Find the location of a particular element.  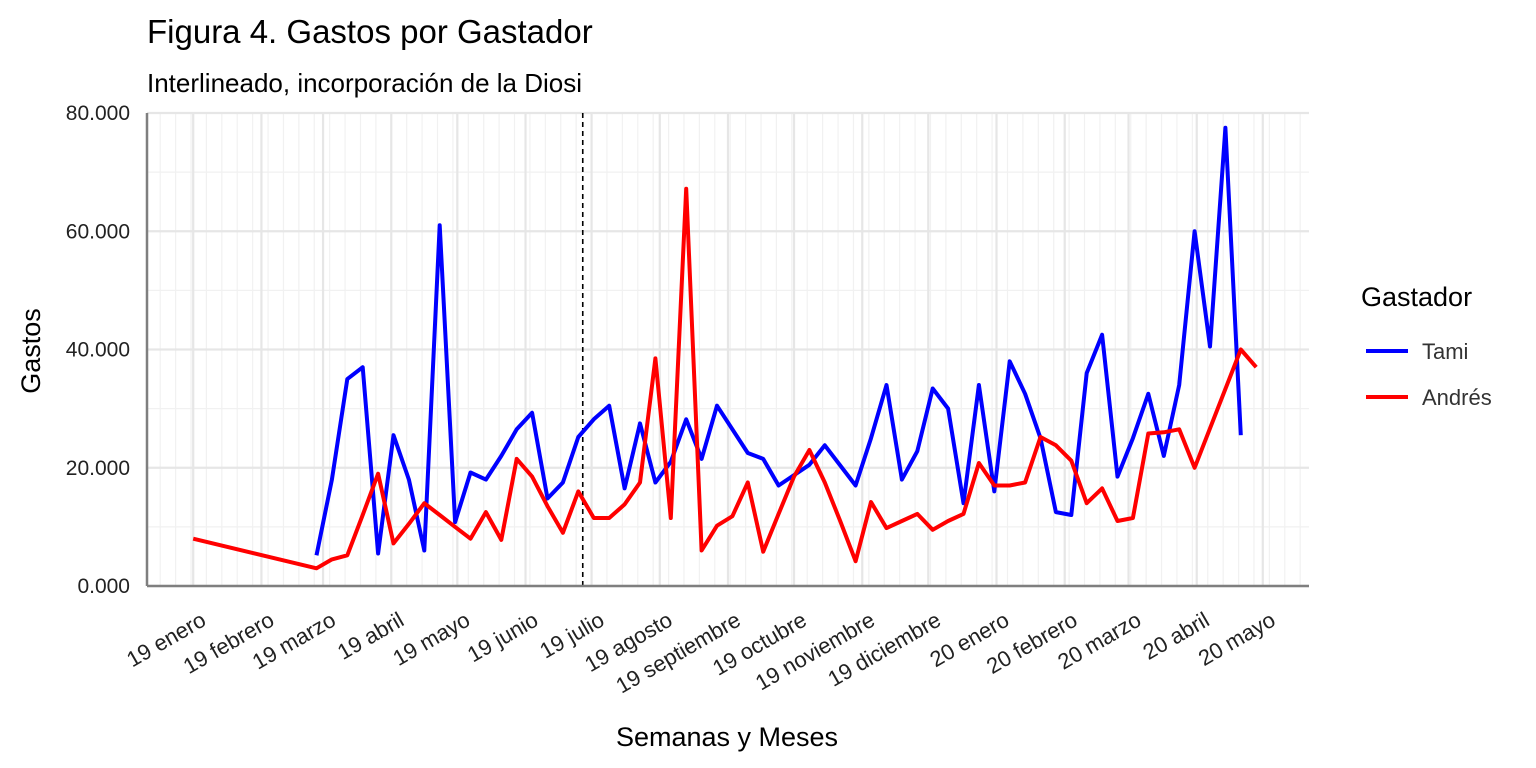

legend-label-tami: Tami is located at coordinates (1445, 351).